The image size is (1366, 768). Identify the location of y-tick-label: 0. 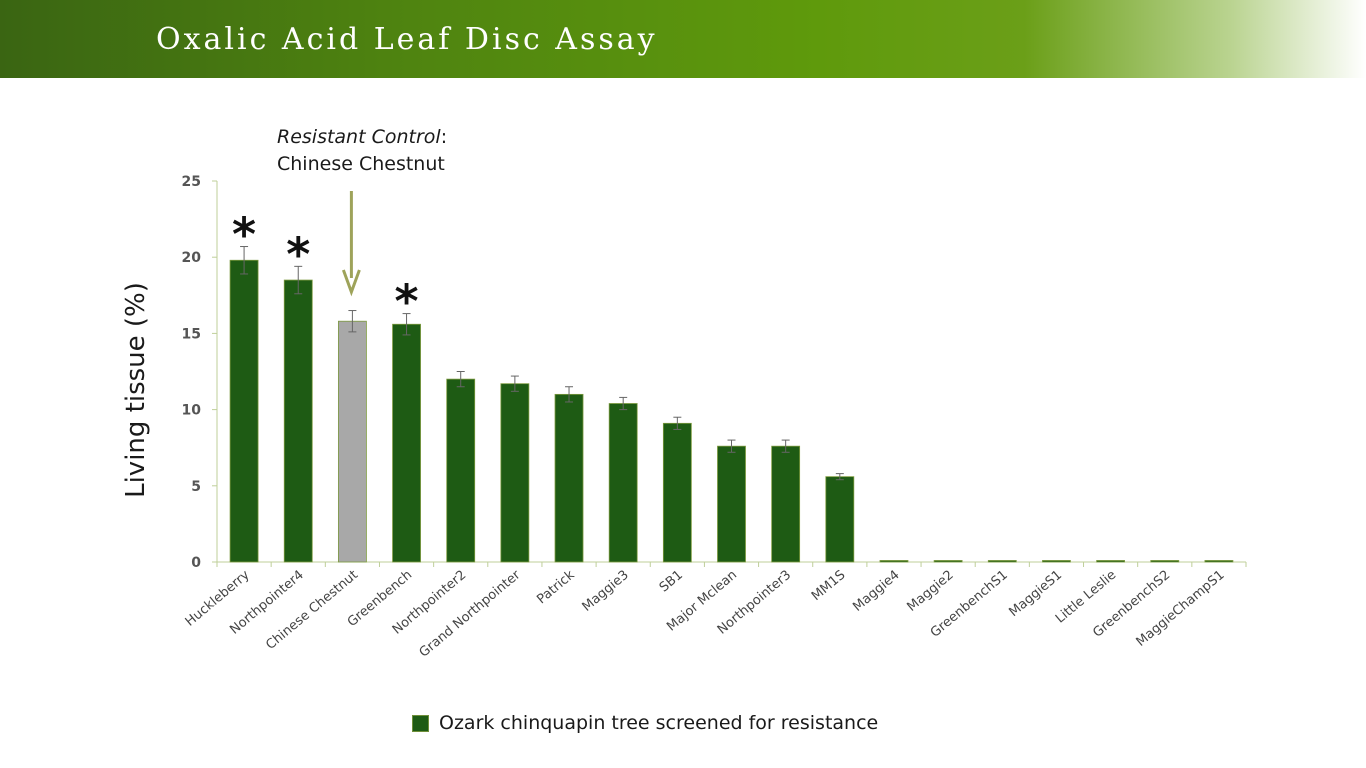
(196, 563).